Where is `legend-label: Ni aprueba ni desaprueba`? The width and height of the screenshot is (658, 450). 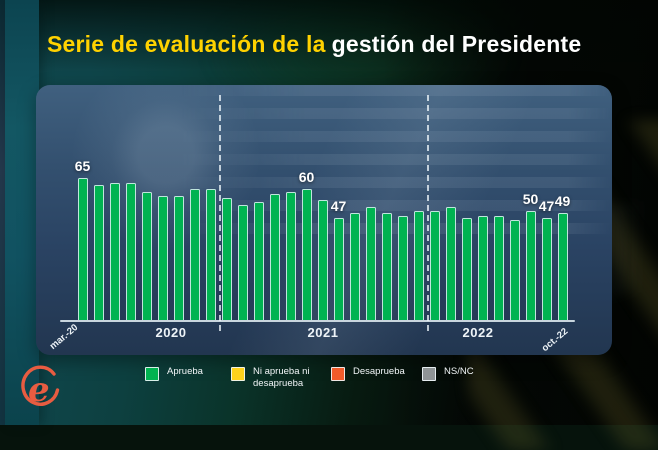
legend-label: Ni aprueba ni desaprueba is located at coordinates (281, 377).